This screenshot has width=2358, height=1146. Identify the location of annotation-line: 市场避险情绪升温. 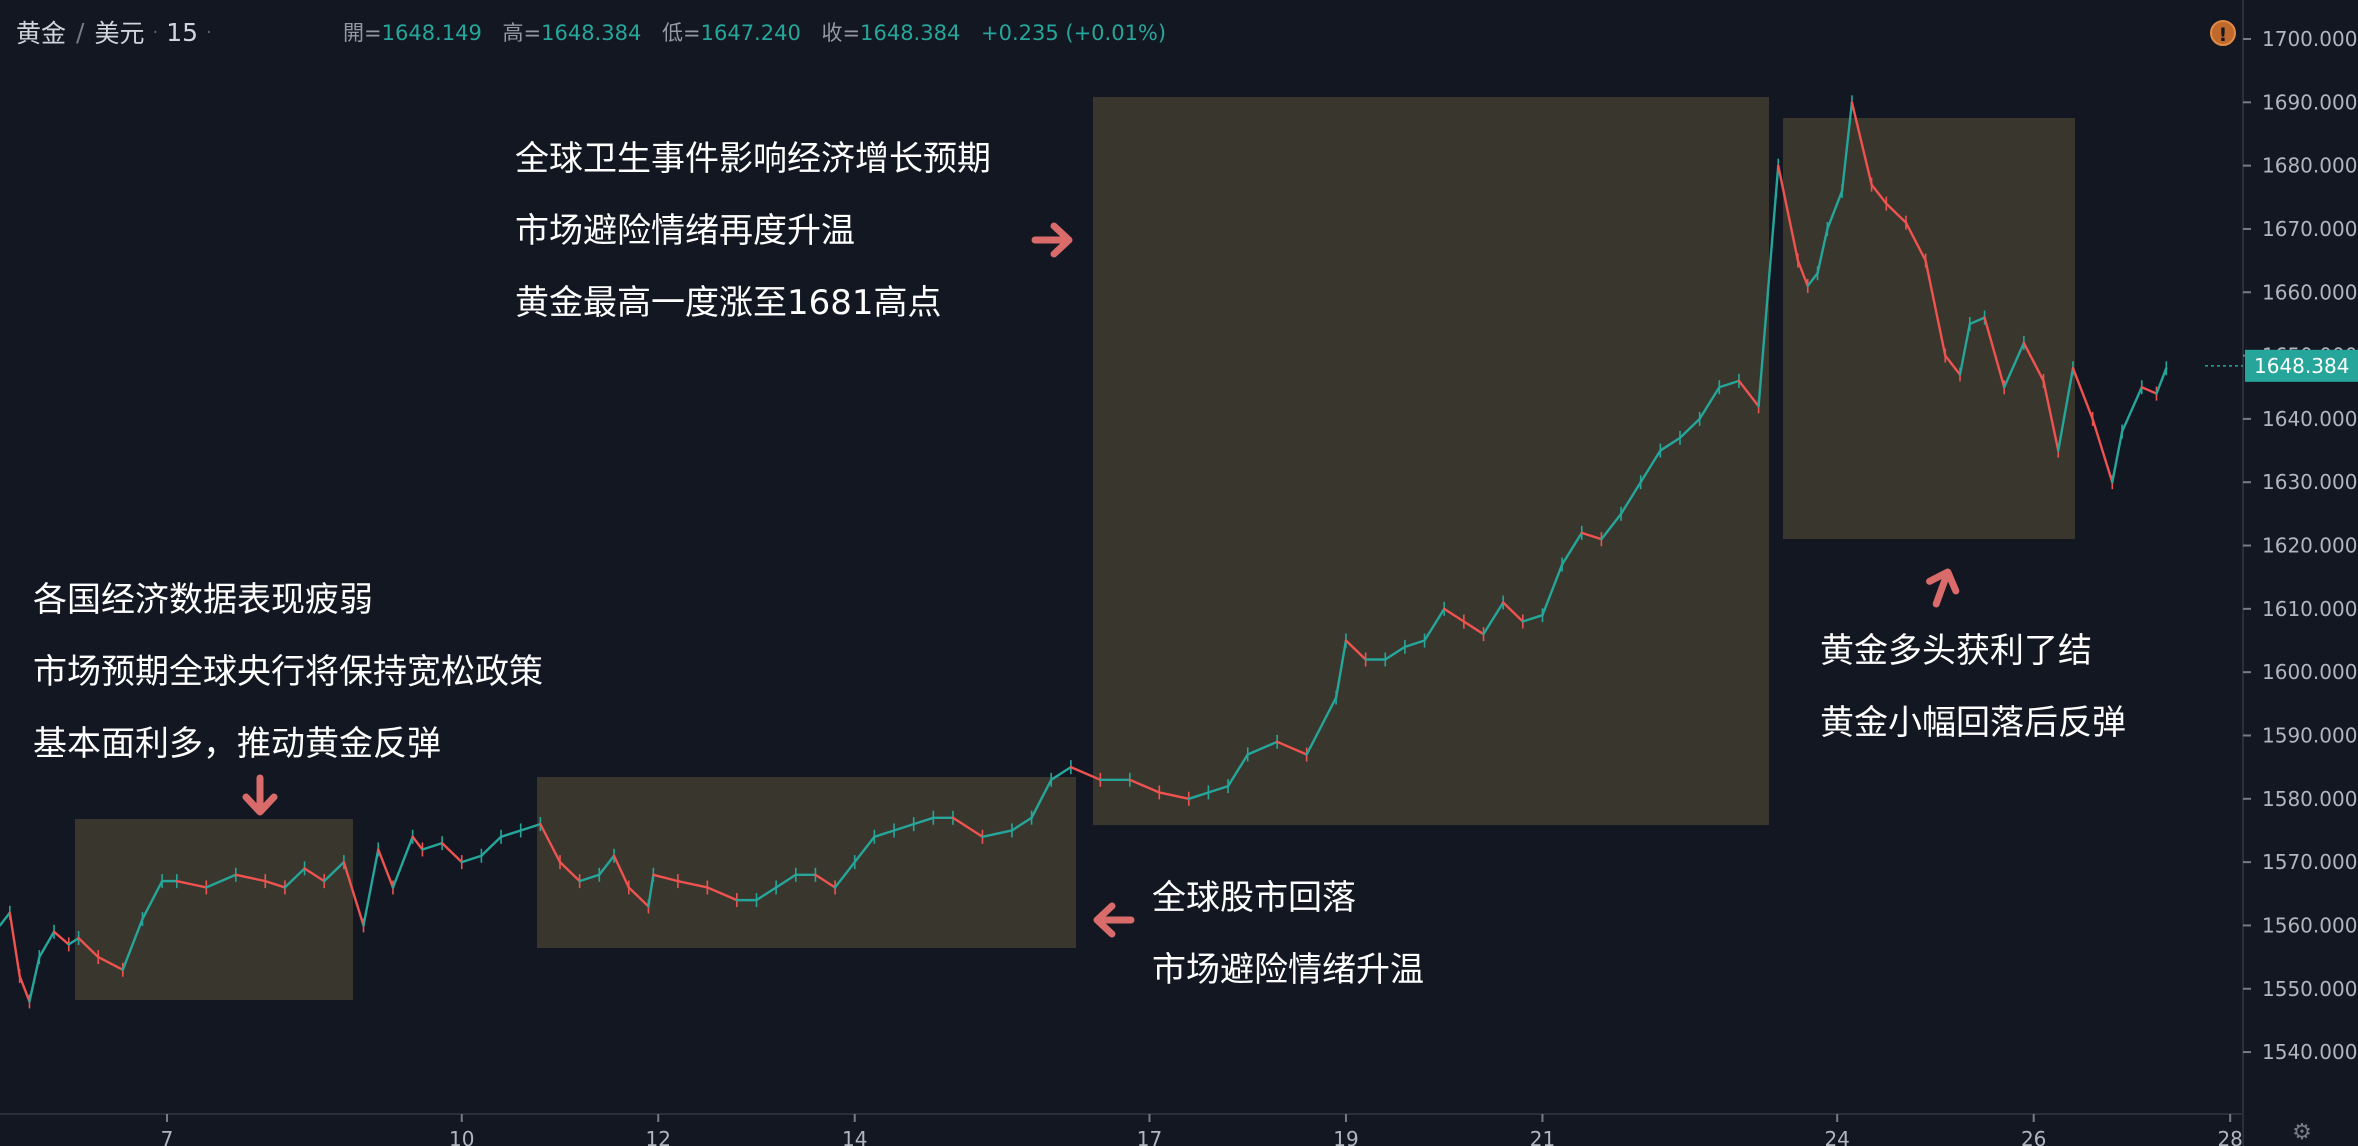
(1288, 970).